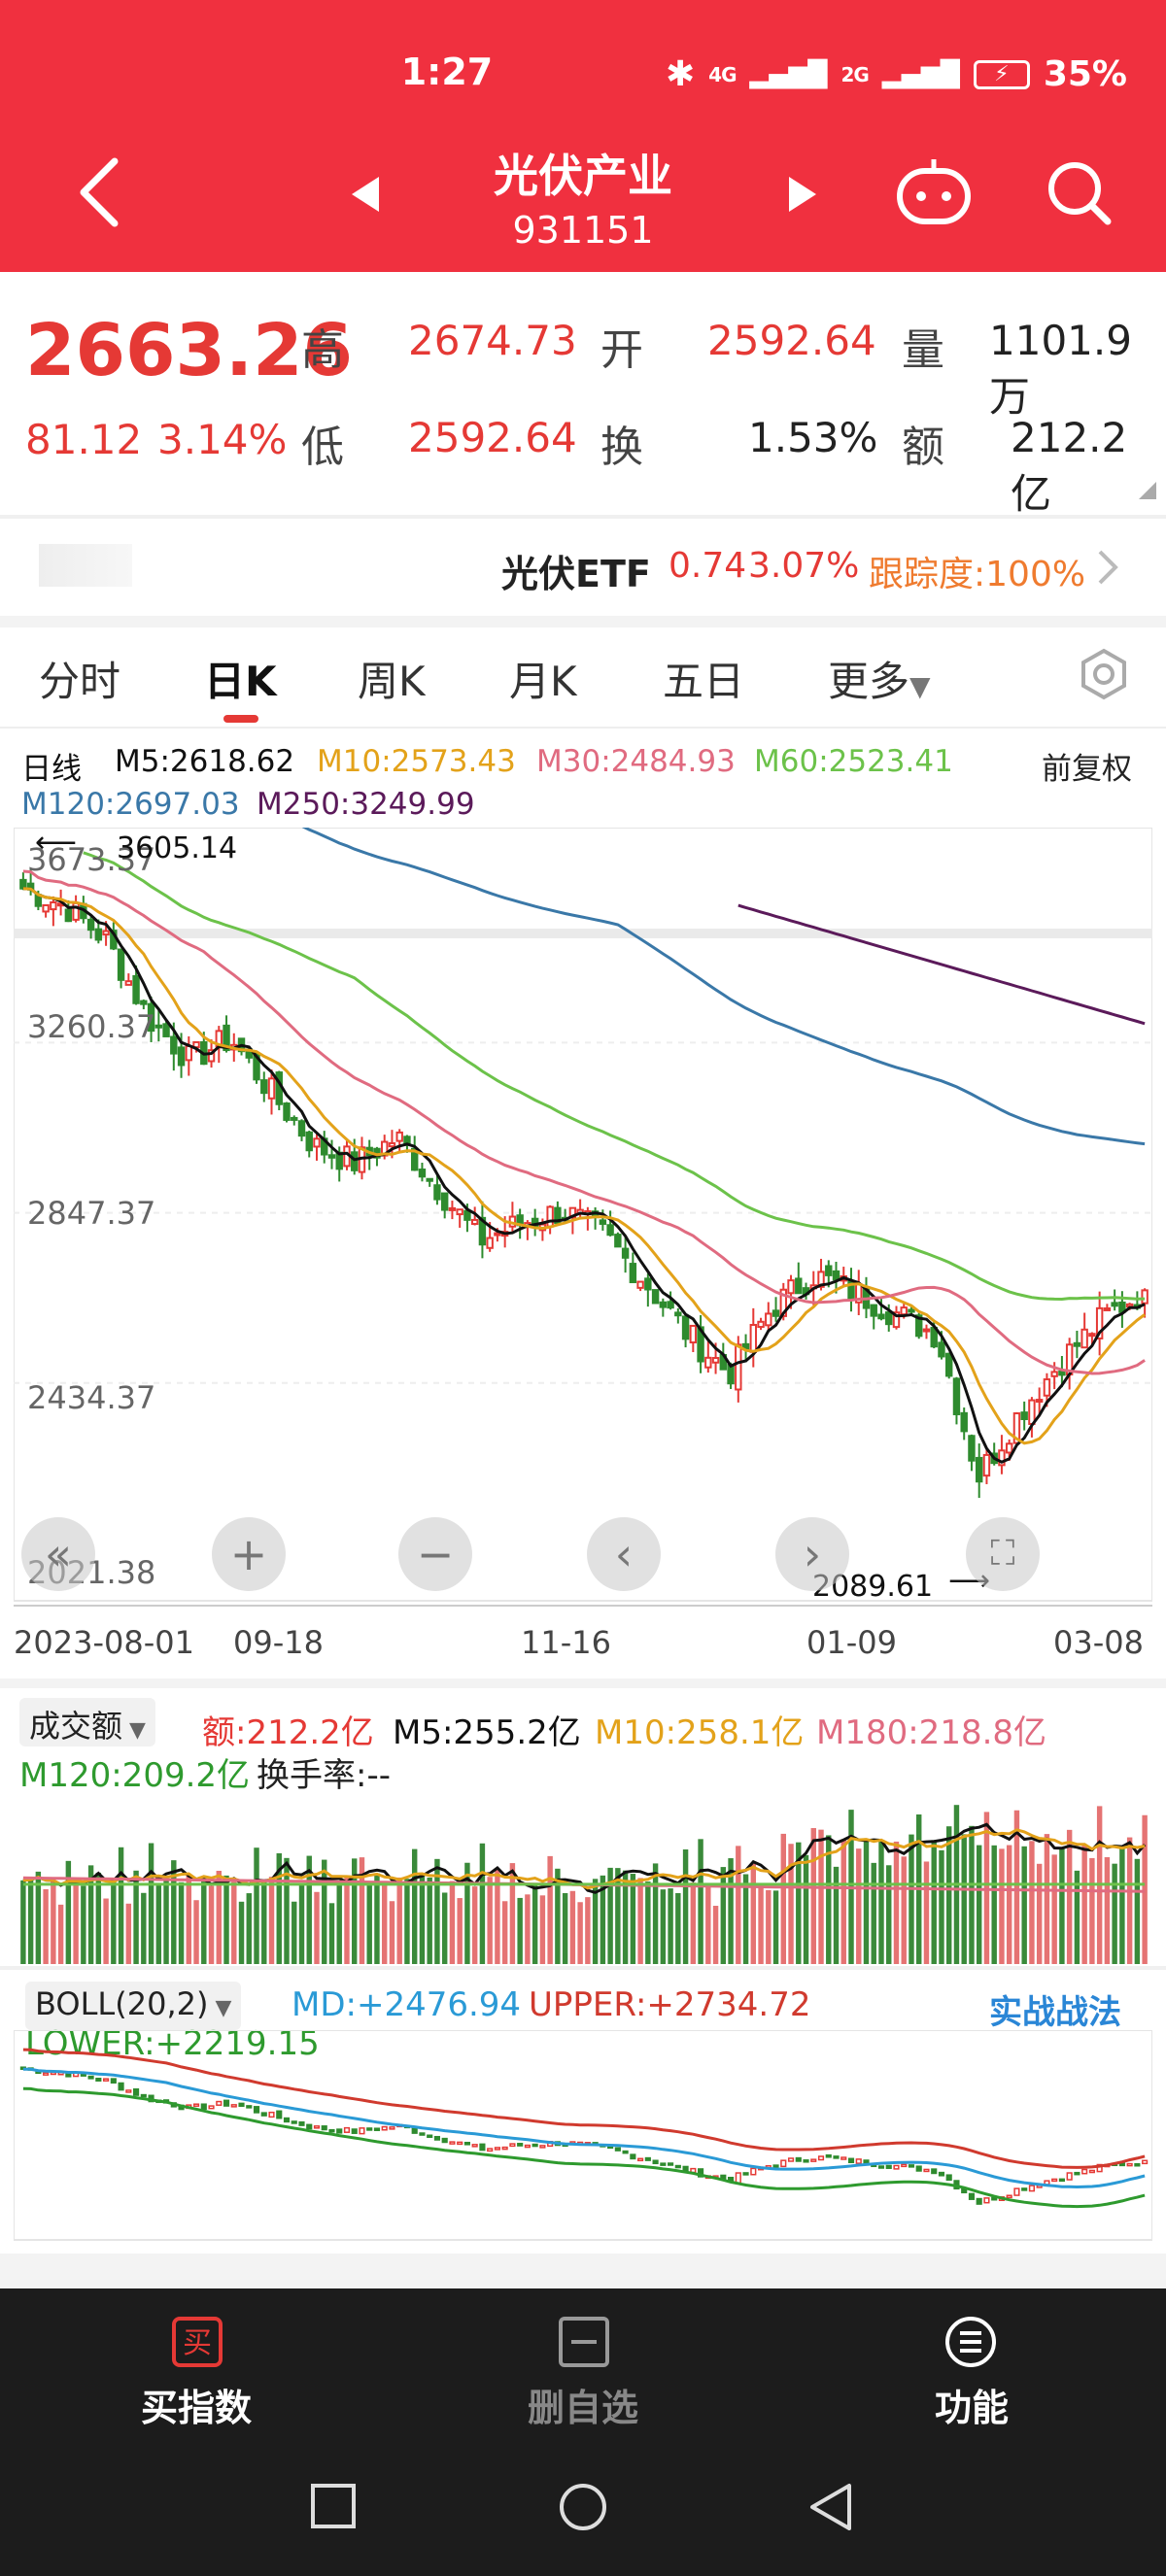 The height and width of the screenshot is (2576, 1166). What do you see at coordinates (197, 2343) in the screenshot?
I see `svg-text: 买` at bounding box center [197, 2343].